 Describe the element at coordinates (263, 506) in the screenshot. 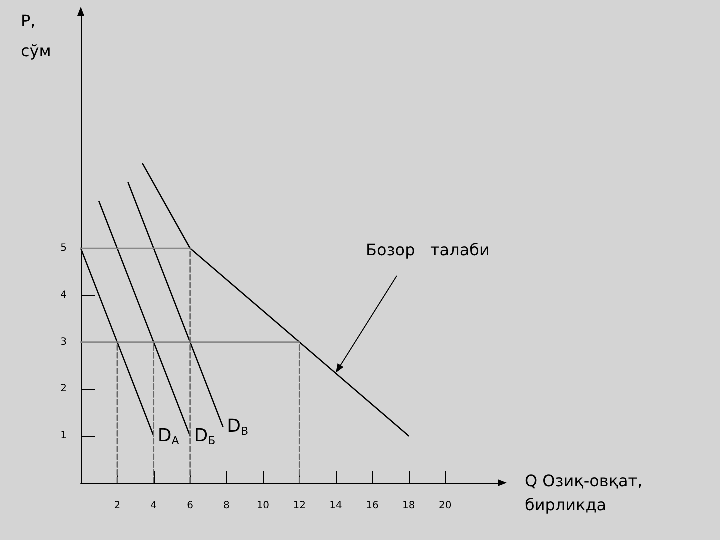

I see `x-tick-label: 10` at that location.